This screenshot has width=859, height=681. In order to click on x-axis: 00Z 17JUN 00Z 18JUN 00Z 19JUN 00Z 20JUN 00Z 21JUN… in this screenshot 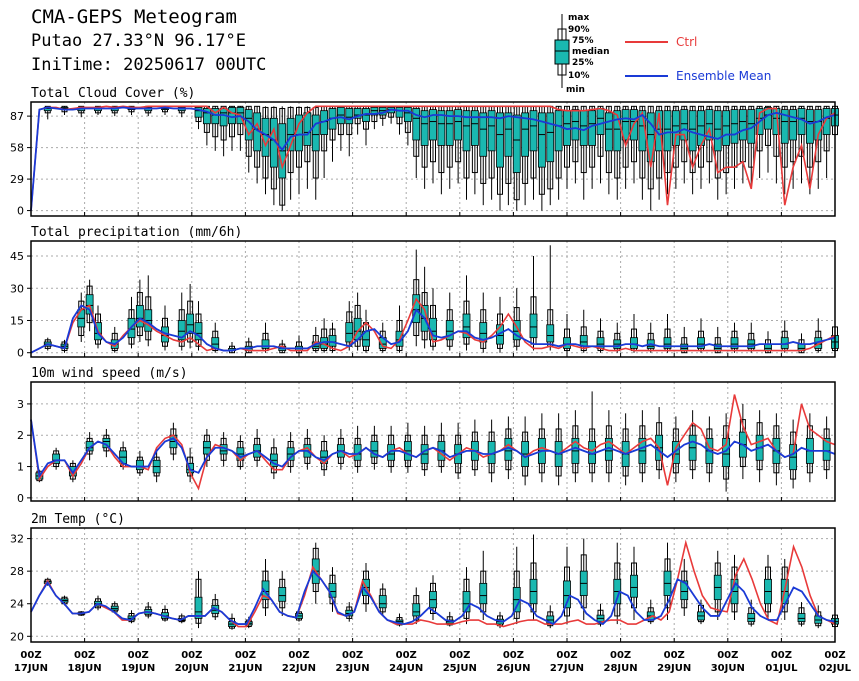, I will do `click(433, 662)`.